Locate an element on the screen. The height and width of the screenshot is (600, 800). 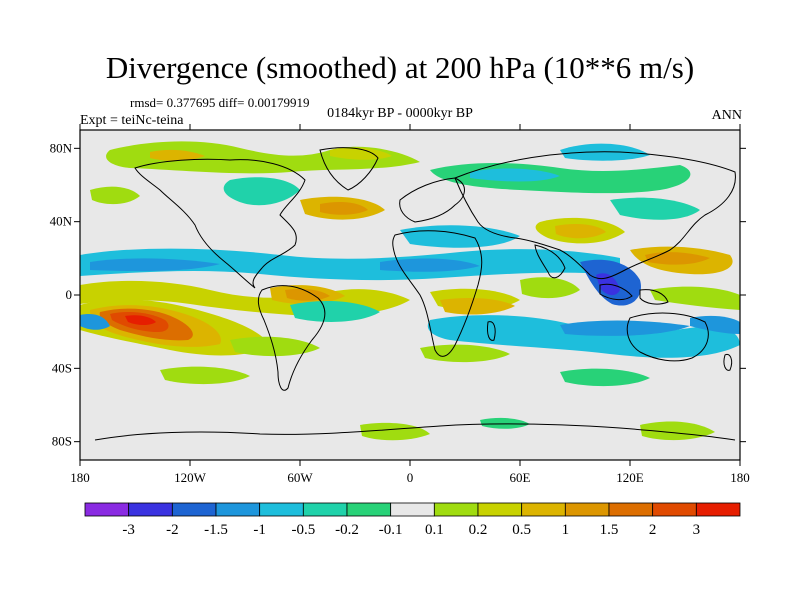
colorbar-label: 1 is located at coordinates (566, 530).